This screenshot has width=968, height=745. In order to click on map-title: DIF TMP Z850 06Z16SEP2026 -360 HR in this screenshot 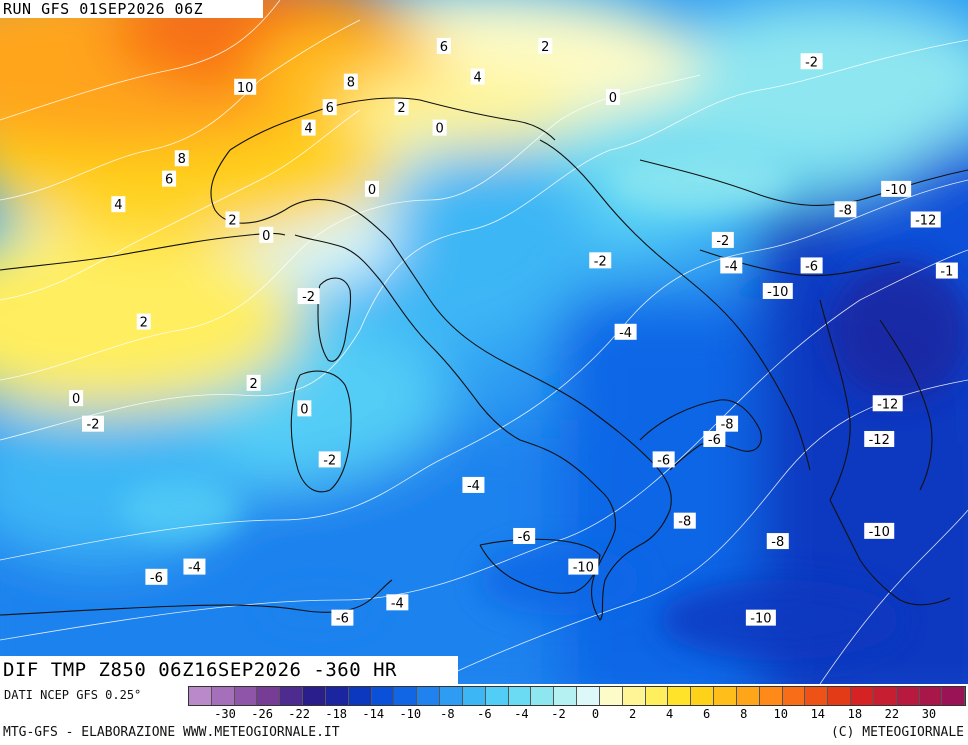, I will do `click(229, 670)`.